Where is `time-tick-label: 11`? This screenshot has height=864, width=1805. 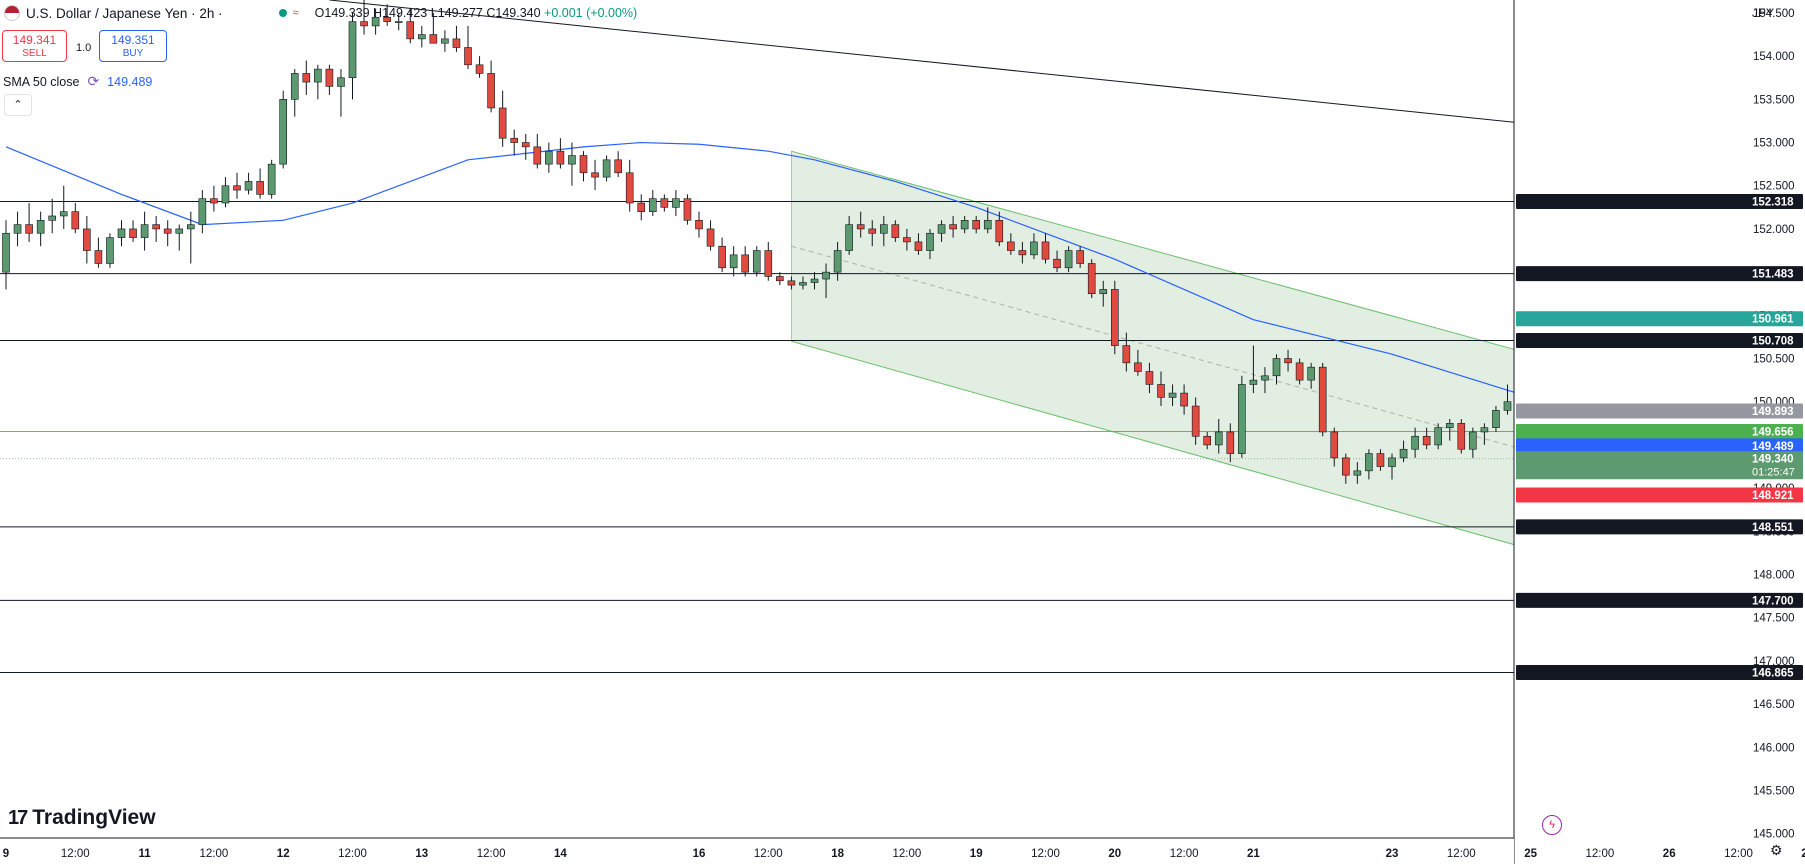 time-tick-label: 11 is located at coordinates (145, 854).